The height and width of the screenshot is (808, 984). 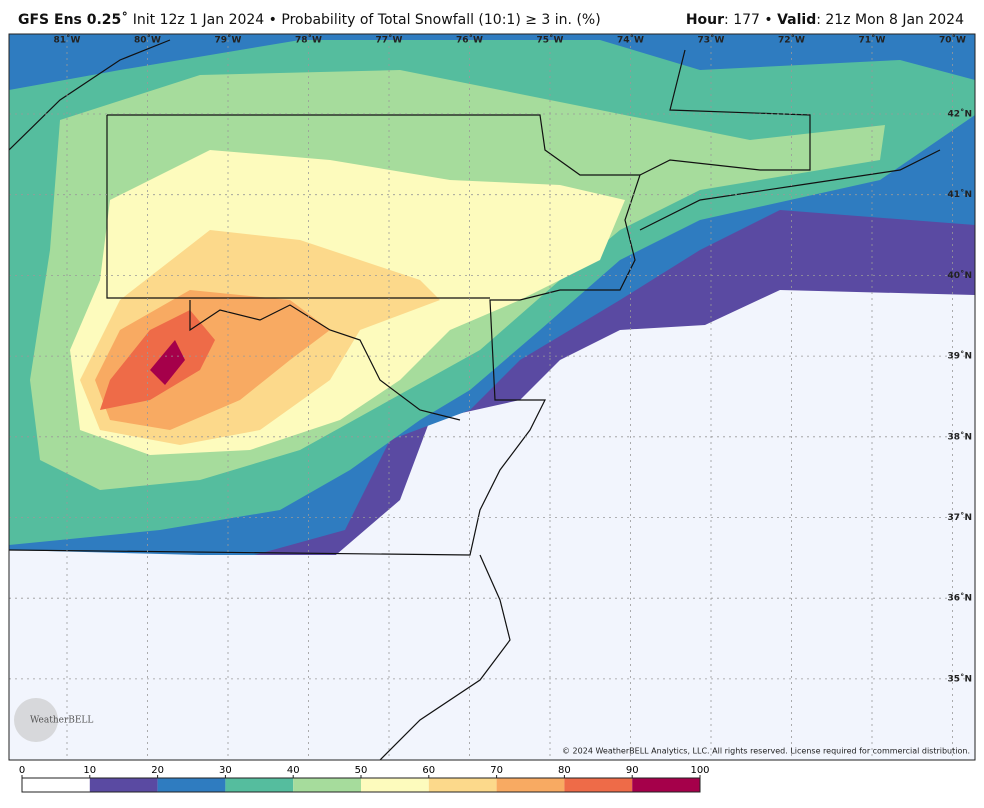 What do you see at coordinates (711, 40) in the screenshot?
I see `lon-label: 73˚W` at bounding box center [711, 40].